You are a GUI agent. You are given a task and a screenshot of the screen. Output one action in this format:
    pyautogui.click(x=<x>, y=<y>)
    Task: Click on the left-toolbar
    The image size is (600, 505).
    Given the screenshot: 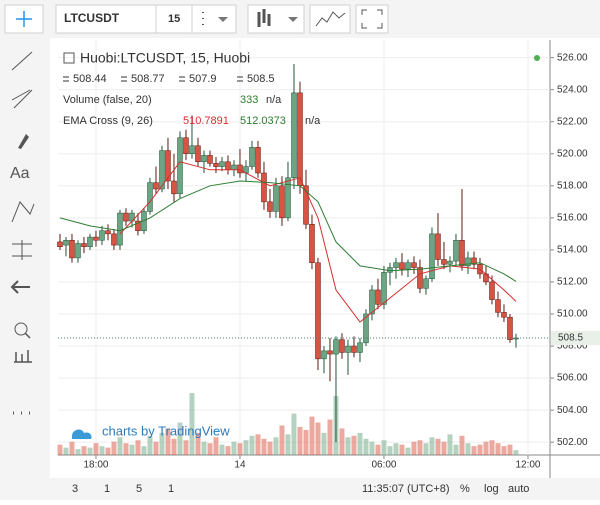 What is the action you would take?
    pyautogui.click(x=25, y=269)
    